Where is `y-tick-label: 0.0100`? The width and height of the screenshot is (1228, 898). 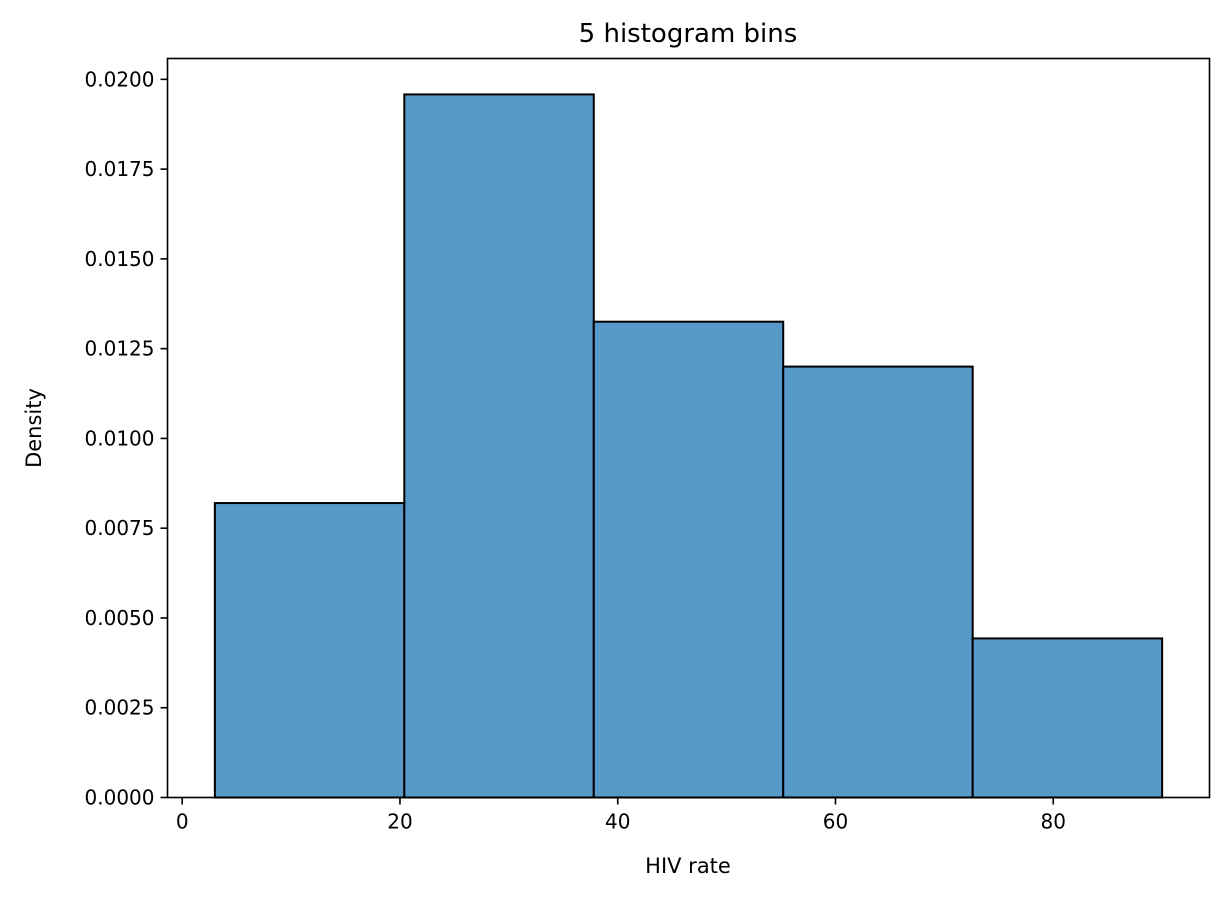
y-tick-label: 0.0100 is located at coordinates (120, 438).